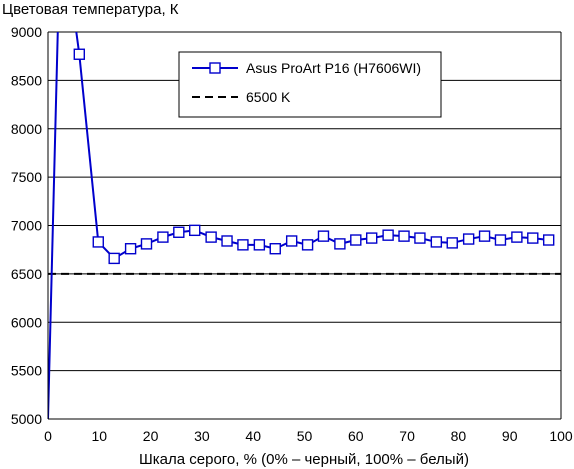 This screenshot has height=469, width=574. I want to click on x-tick-label: 50, so click(305, 436).